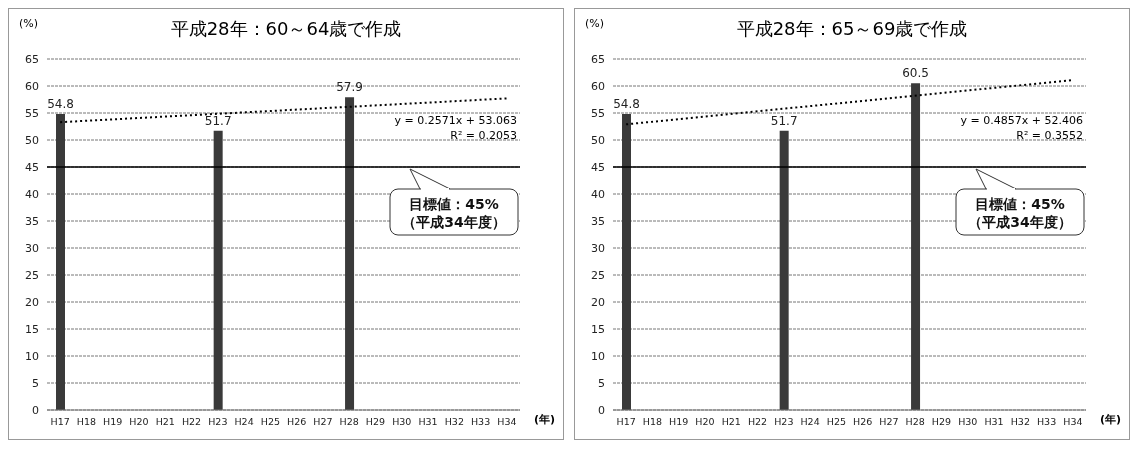 This screenshot has width=1138, height=465. Describe the element at coordinates (483, 135) in the screenshot. I see `annotation: R² = 0.2053` at that location.